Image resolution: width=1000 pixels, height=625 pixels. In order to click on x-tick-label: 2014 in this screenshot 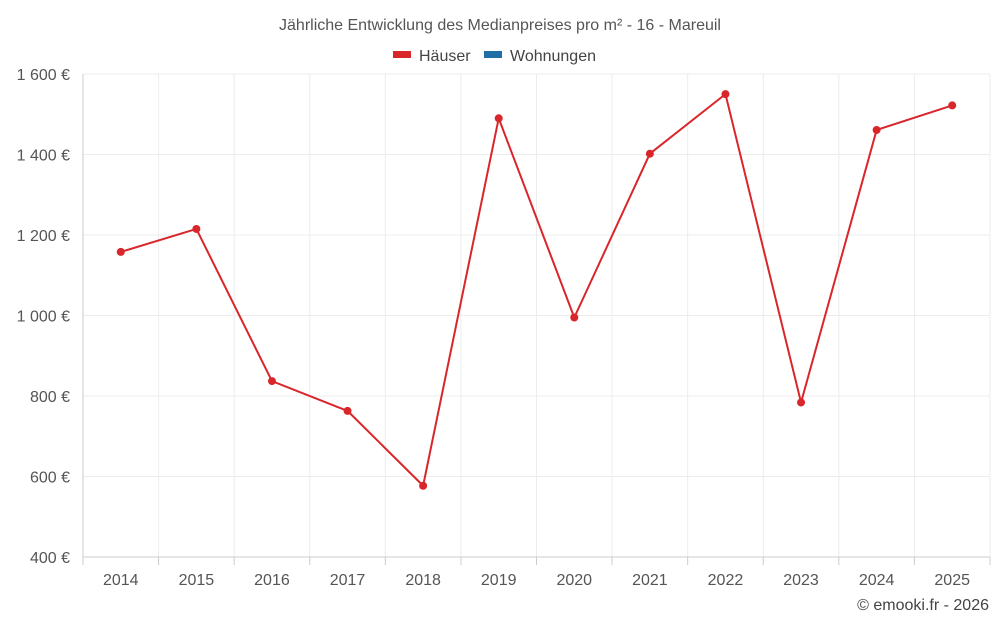, I will do `click(121, 580)`.